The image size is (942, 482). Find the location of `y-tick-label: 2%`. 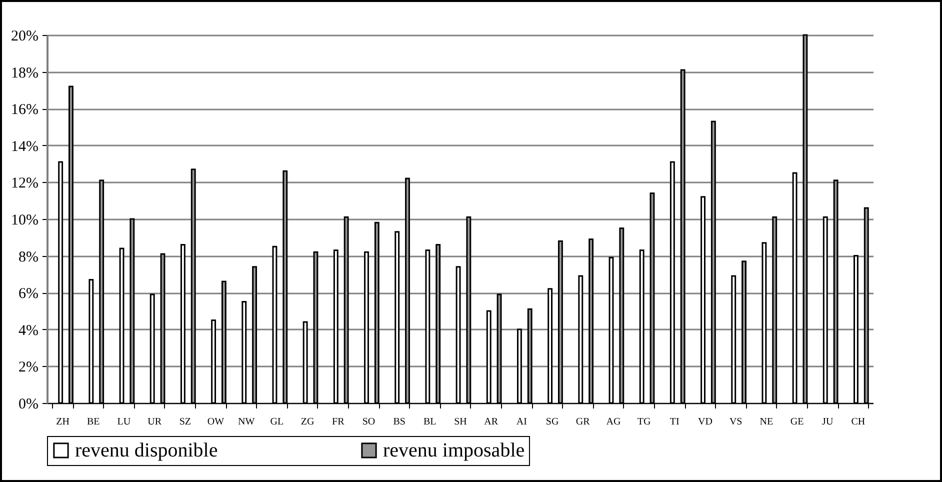

y-tick-label: 2% is located at coordinates (28, 368).